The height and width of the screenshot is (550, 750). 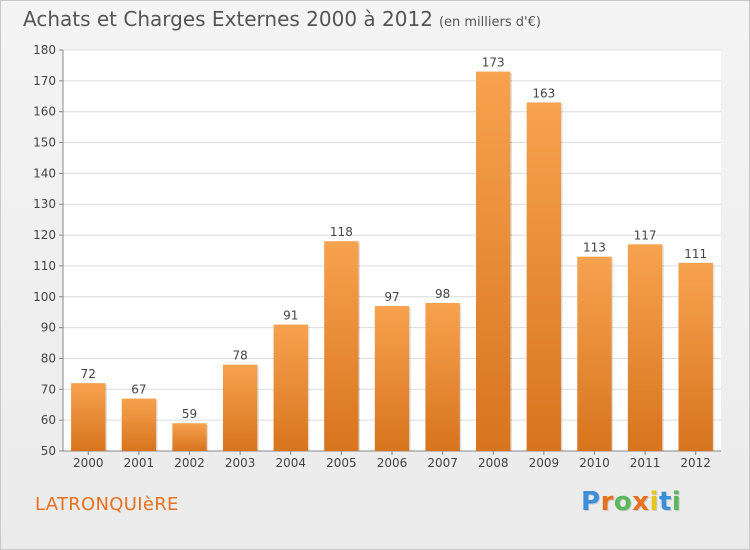 What do you see at coordinates (44, 297) in the screenshot?
I see `y-tick-label: 100` at bounding box center [44, 297].